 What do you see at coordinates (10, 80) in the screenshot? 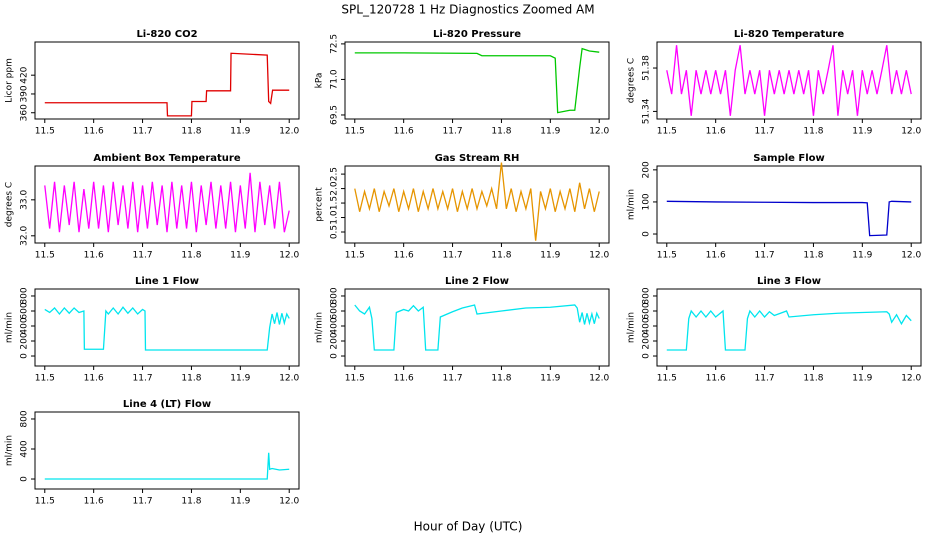
I see `y-axis-label: Licor ppm` at bounding box center [10, 80].